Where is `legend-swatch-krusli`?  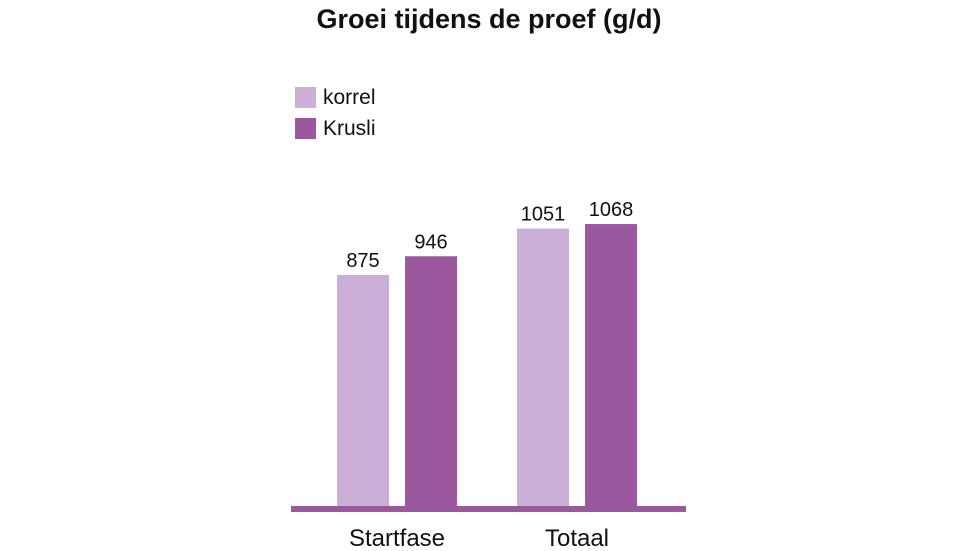 legend-swatch-krusli is located at coordinates (305, 128).